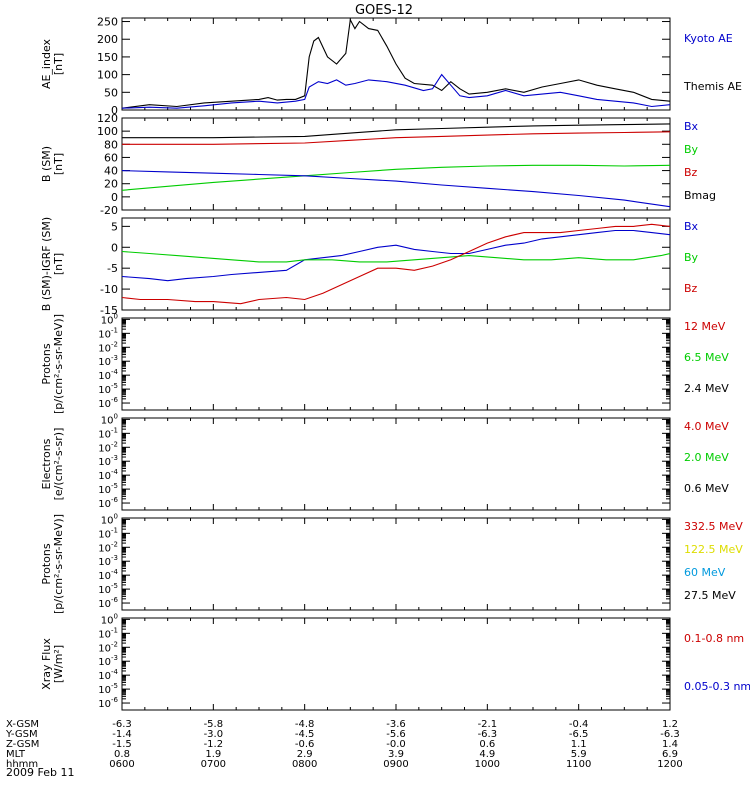  Describe the element at coordinates (58, 664) in the screenshot. I see `y-axis-label: [W/m²]` at that location.